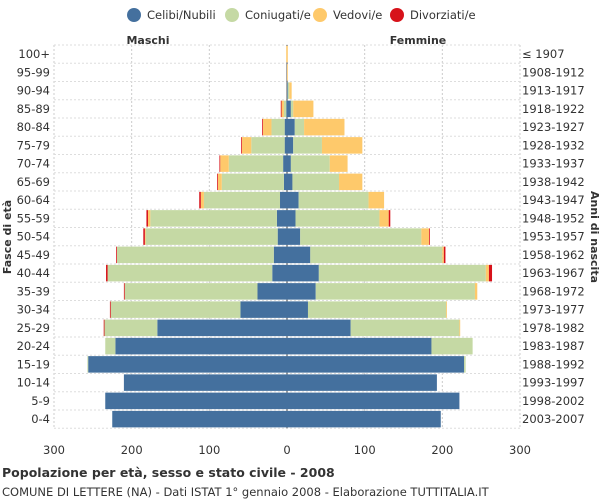 The width and height of the screenshot is (600, 500). Describe the element at coordinates (33, 255) in the screenshot. I see `age-label: 45-49` at that location.